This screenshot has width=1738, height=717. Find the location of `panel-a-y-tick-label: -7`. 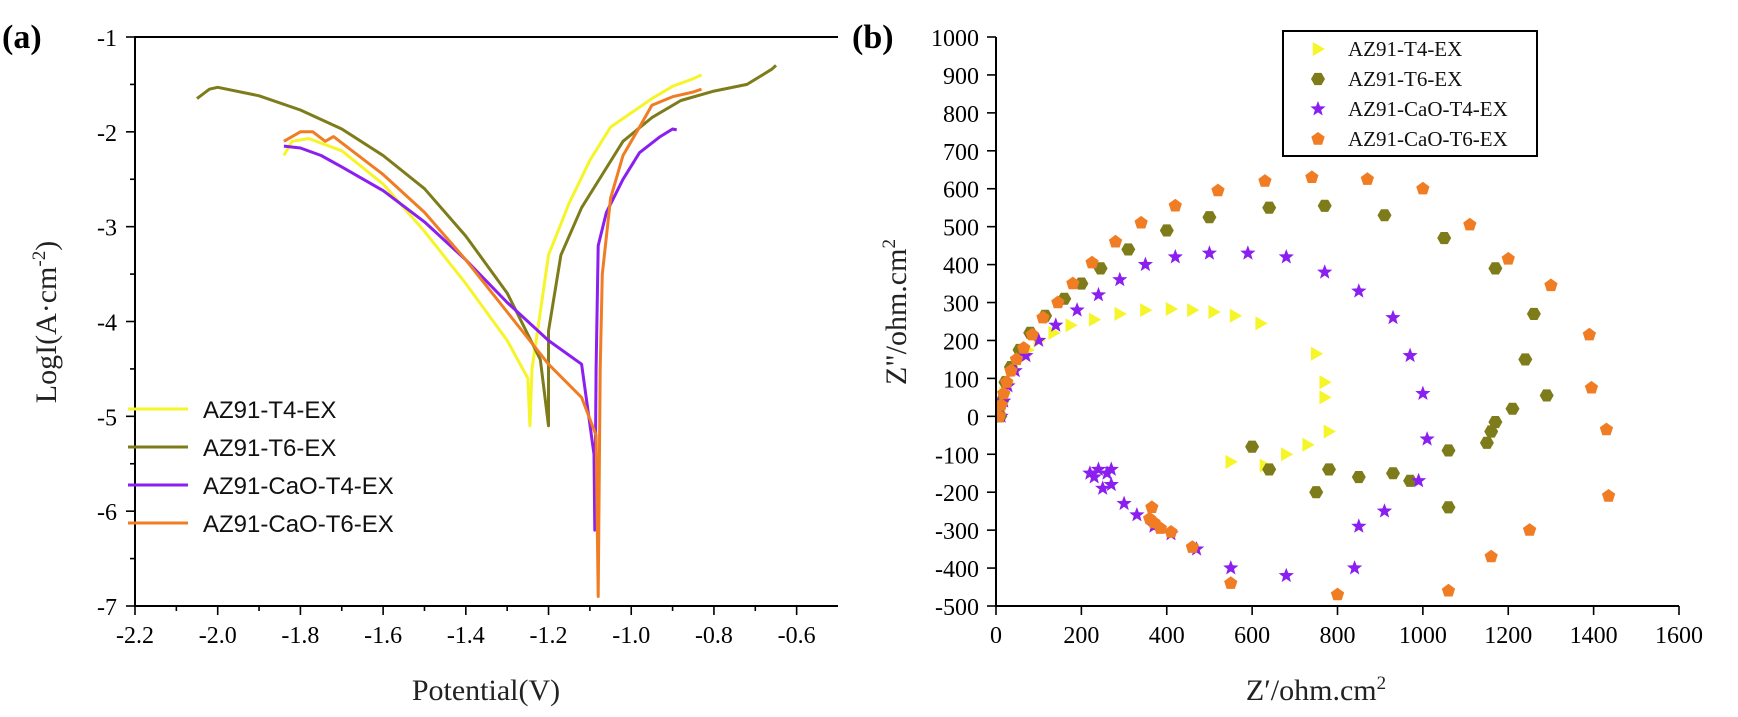

panel-a-y-tick-label: -7 is located at coordinates (107, 608).